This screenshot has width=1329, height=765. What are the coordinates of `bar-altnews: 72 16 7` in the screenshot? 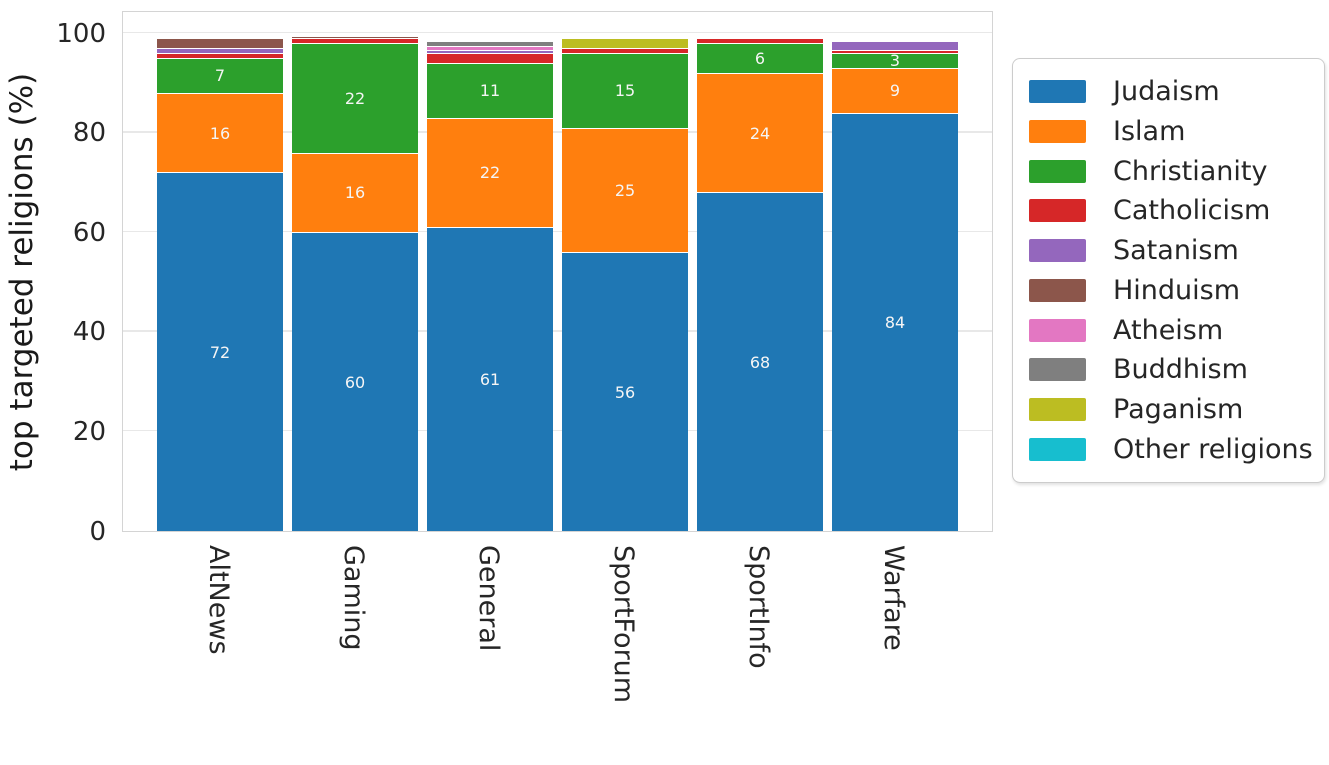 It's located at (220, 284).